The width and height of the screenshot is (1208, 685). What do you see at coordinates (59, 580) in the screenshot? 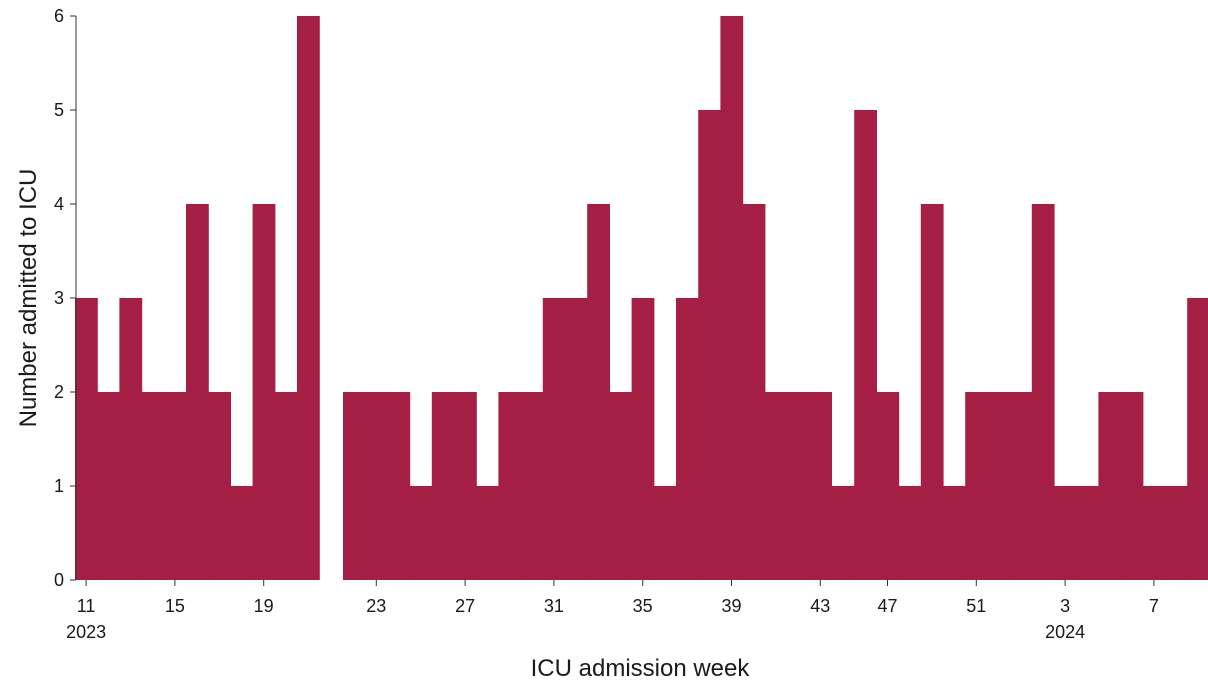
I see `y-tick-label: 0` at bounding box center [59, 580].